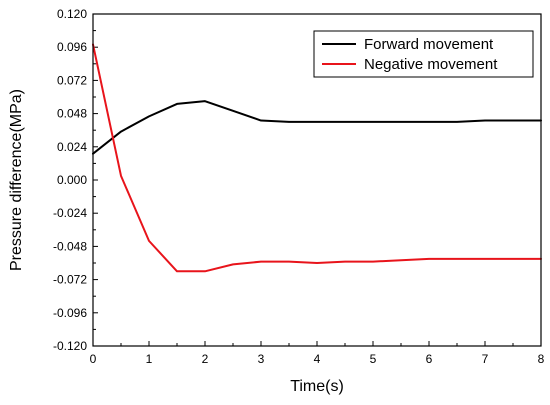 Image resolution: width=550 pixels, height=405 pixels. Describe the element at coordinates (149, 359) in the screenshot. I see `x-tick-label: 1` at that location.